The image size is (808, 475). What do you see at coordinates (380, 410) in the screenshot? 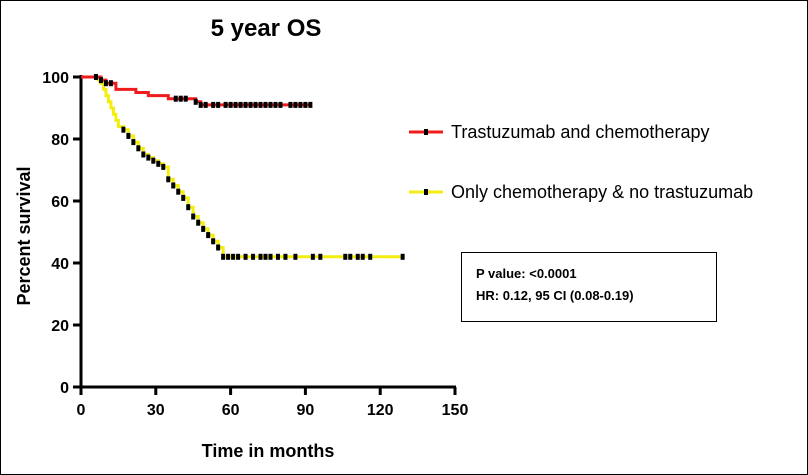
I see `x-tick-label: 120` at bounding box center [380, 410].